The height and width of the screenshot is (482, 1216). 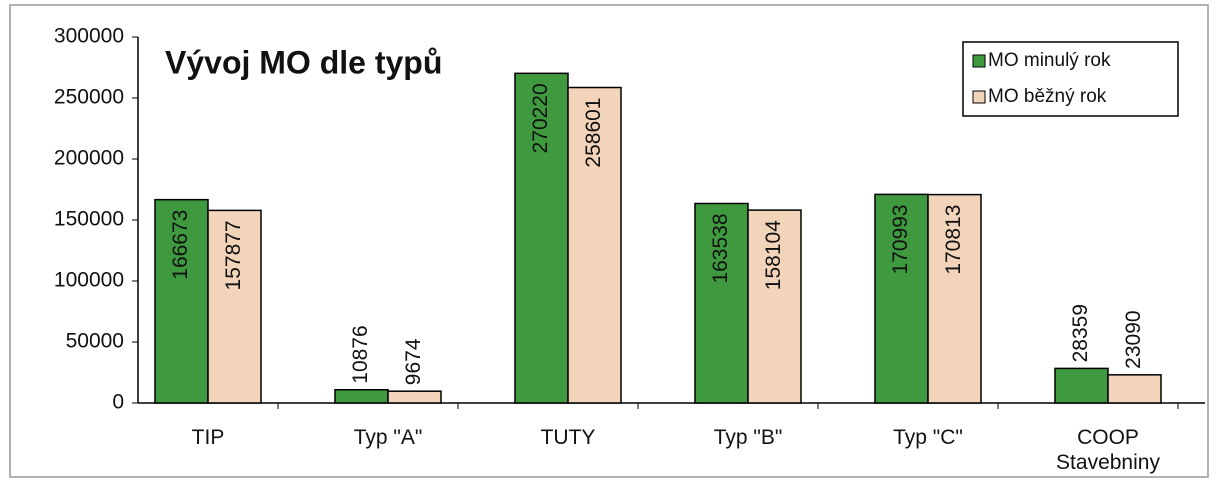 What do you see at coordinates (388, 437) in the screenshot?
I see `x-tick-label: Typ "A"` at bounding box center [388, 437].